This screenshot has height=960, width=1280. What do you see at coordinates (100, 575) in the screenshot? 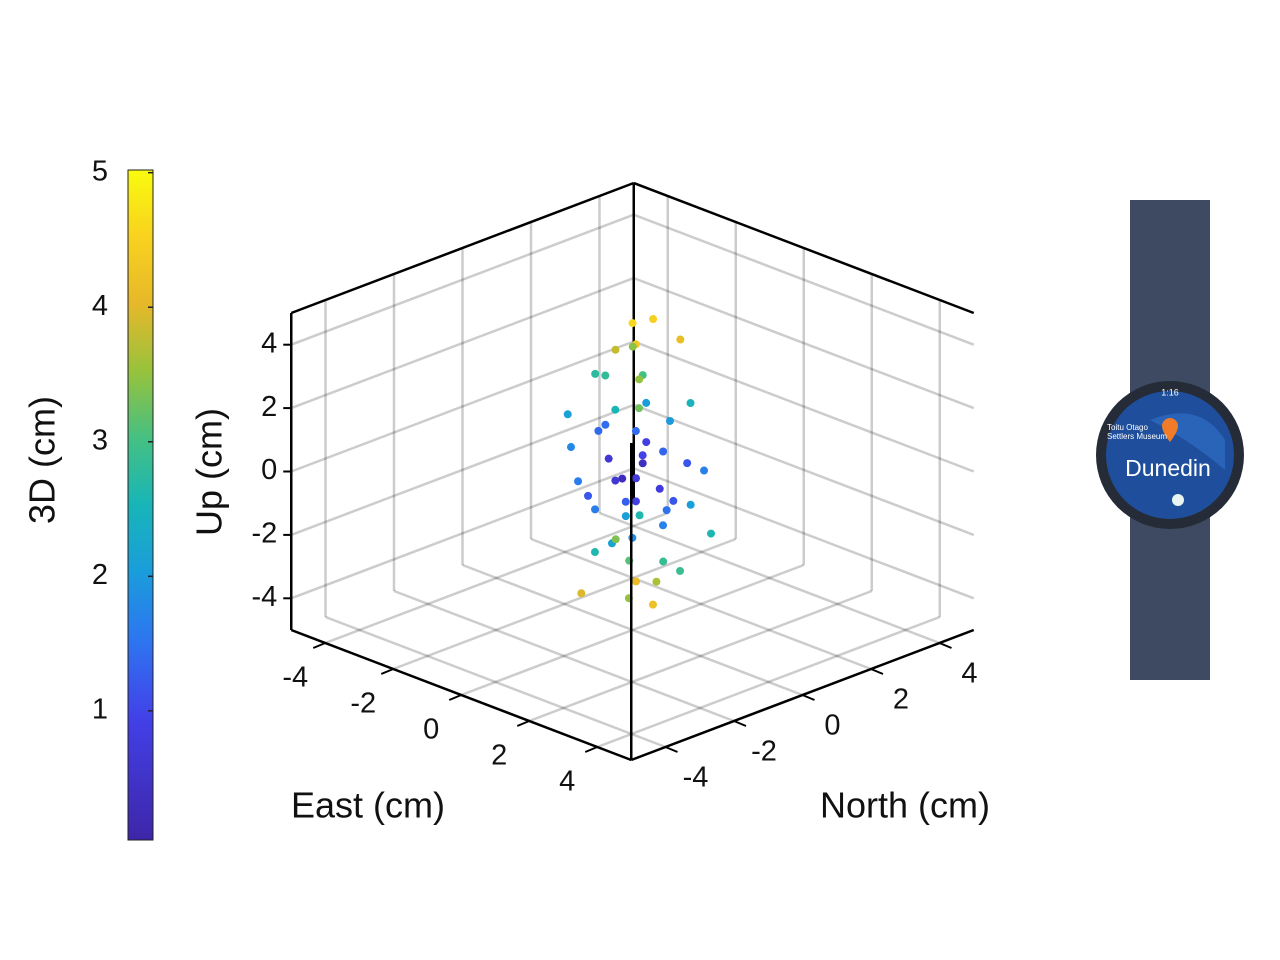
I see `colorbar-tick-label: 2` at bounding box center [100, 575].